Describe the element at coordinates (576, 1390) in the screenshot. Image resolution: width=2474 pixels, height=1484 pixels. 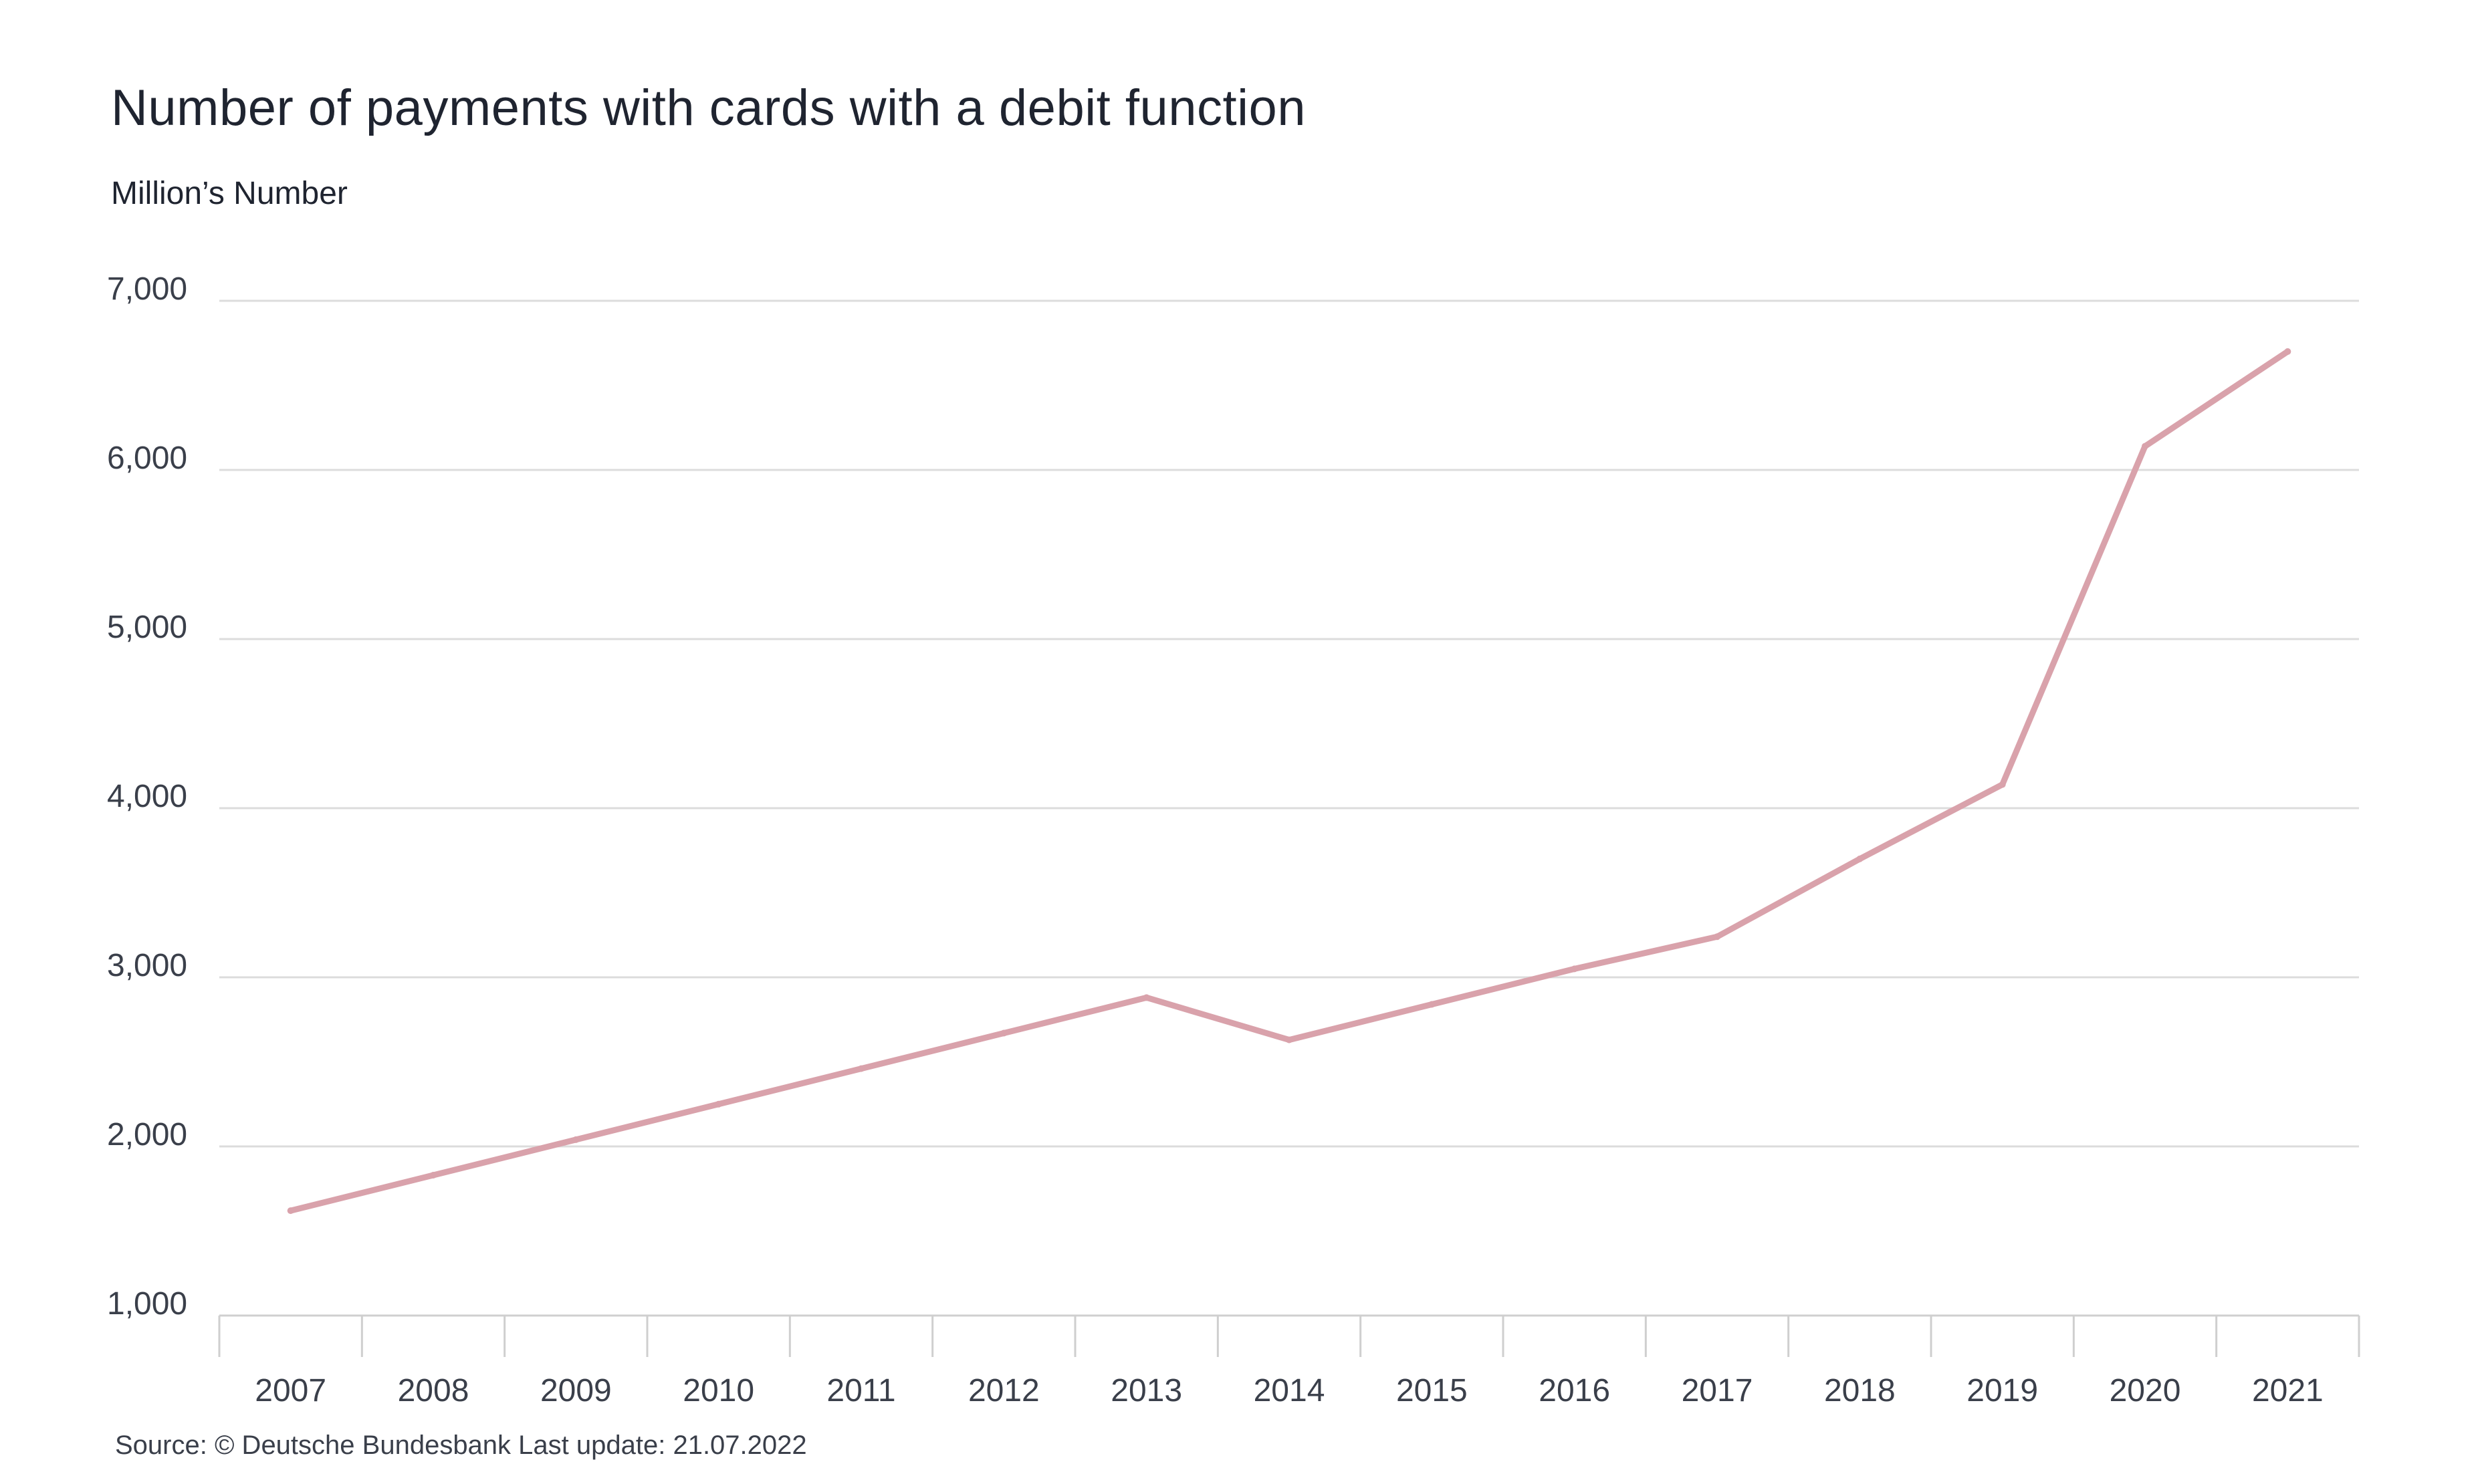
I see `x-tick-label: 2009` at that location.